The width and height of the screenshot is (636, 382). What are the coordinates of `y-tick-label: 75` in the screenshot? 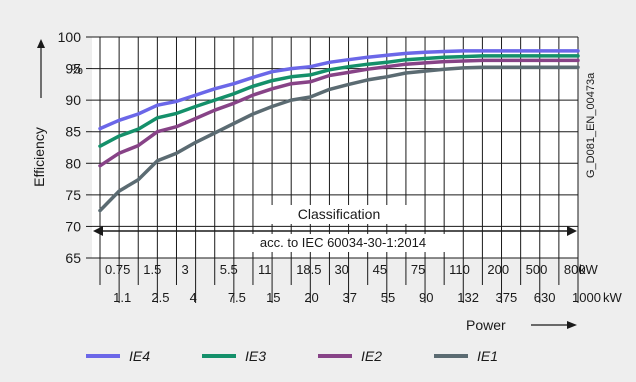 It's located at (73, 195).